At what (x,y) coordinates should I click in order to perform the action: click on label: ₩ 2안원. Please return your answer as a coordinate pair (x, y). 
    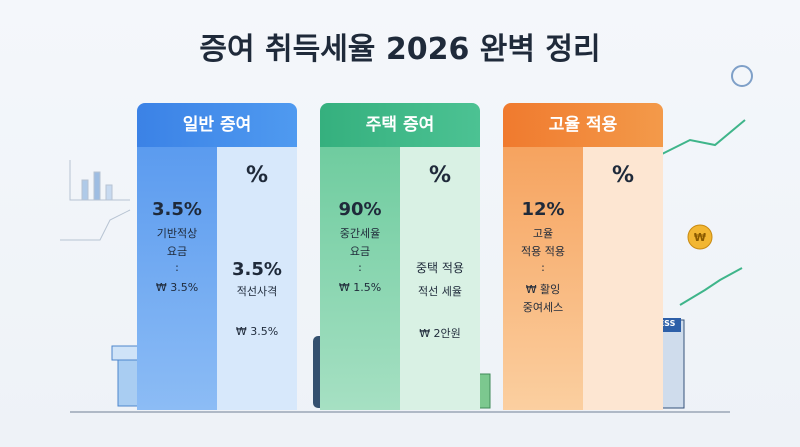
    Looking at the image, I should click on (440, 333).